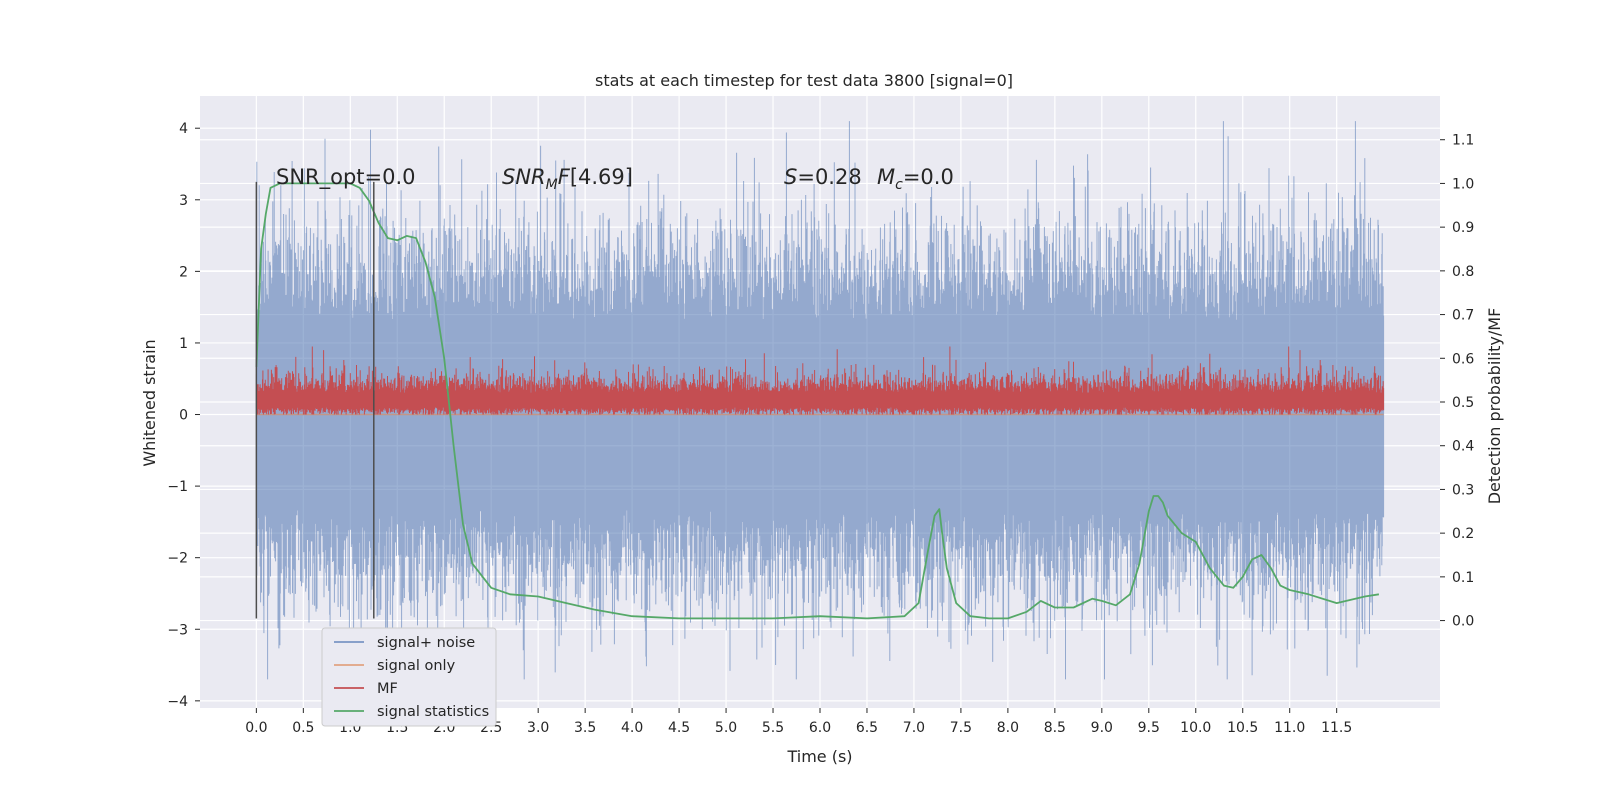  Describe the element at coordinates (149, 402) in the screenshot. I see `y-axis-label: Whitened strain` at that location.